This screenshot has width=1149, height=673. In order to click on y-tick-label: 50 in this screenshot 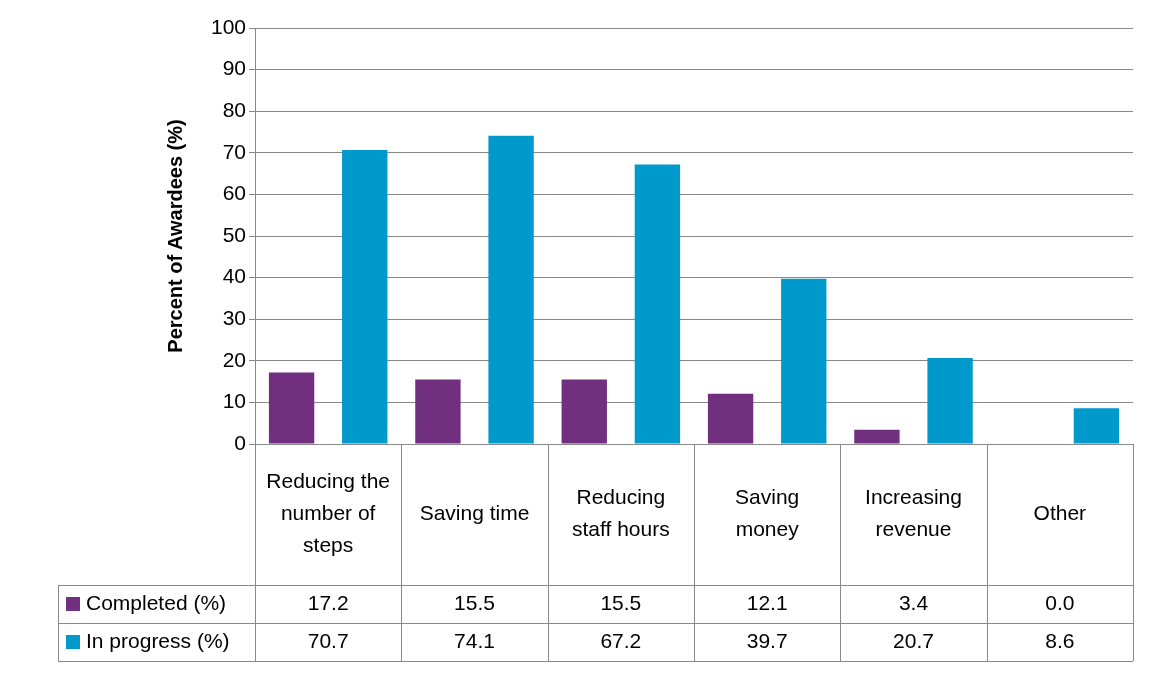, I will do `click(234, 234)`.